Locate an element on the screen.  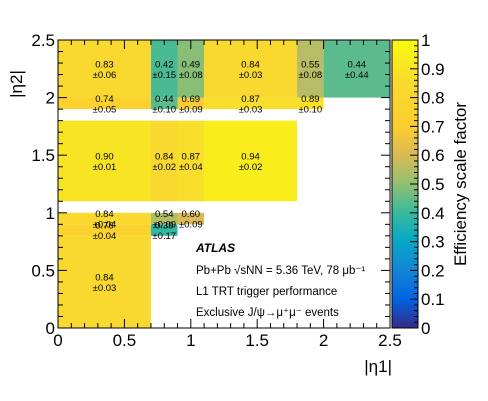
cell-value-label: 0.90 is located at coordinates (104, 156).